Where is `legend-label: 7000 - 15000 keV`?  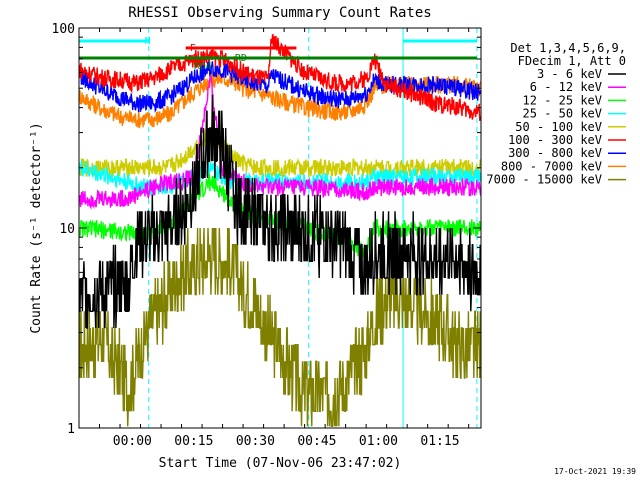
legend-label: 7000 - 15000 keV is located at coordinates (544, 180).